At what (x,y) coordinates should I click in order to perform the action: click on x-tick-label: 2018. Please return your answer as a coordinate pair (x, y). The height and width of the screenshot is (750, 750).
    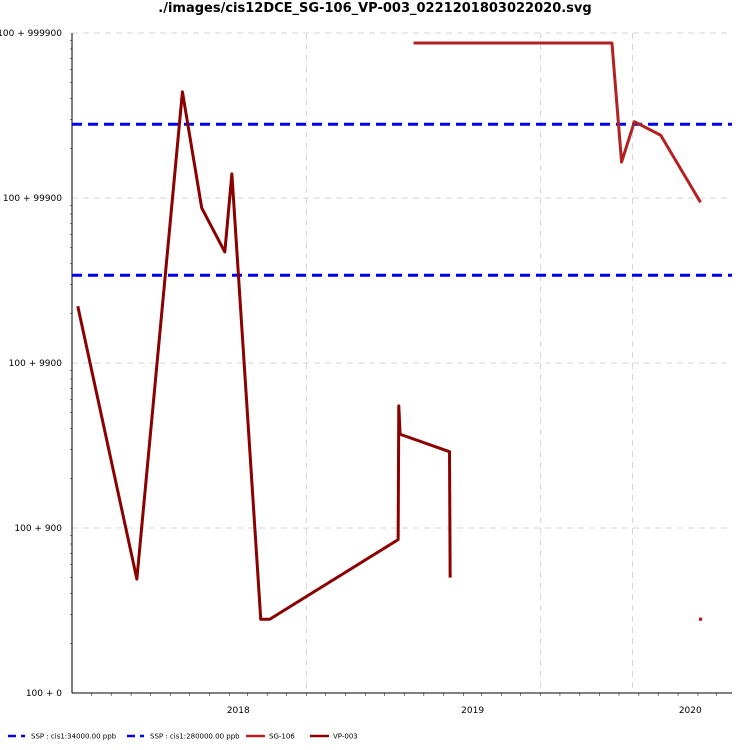
    Looking at the image, I should click on (238, 711).